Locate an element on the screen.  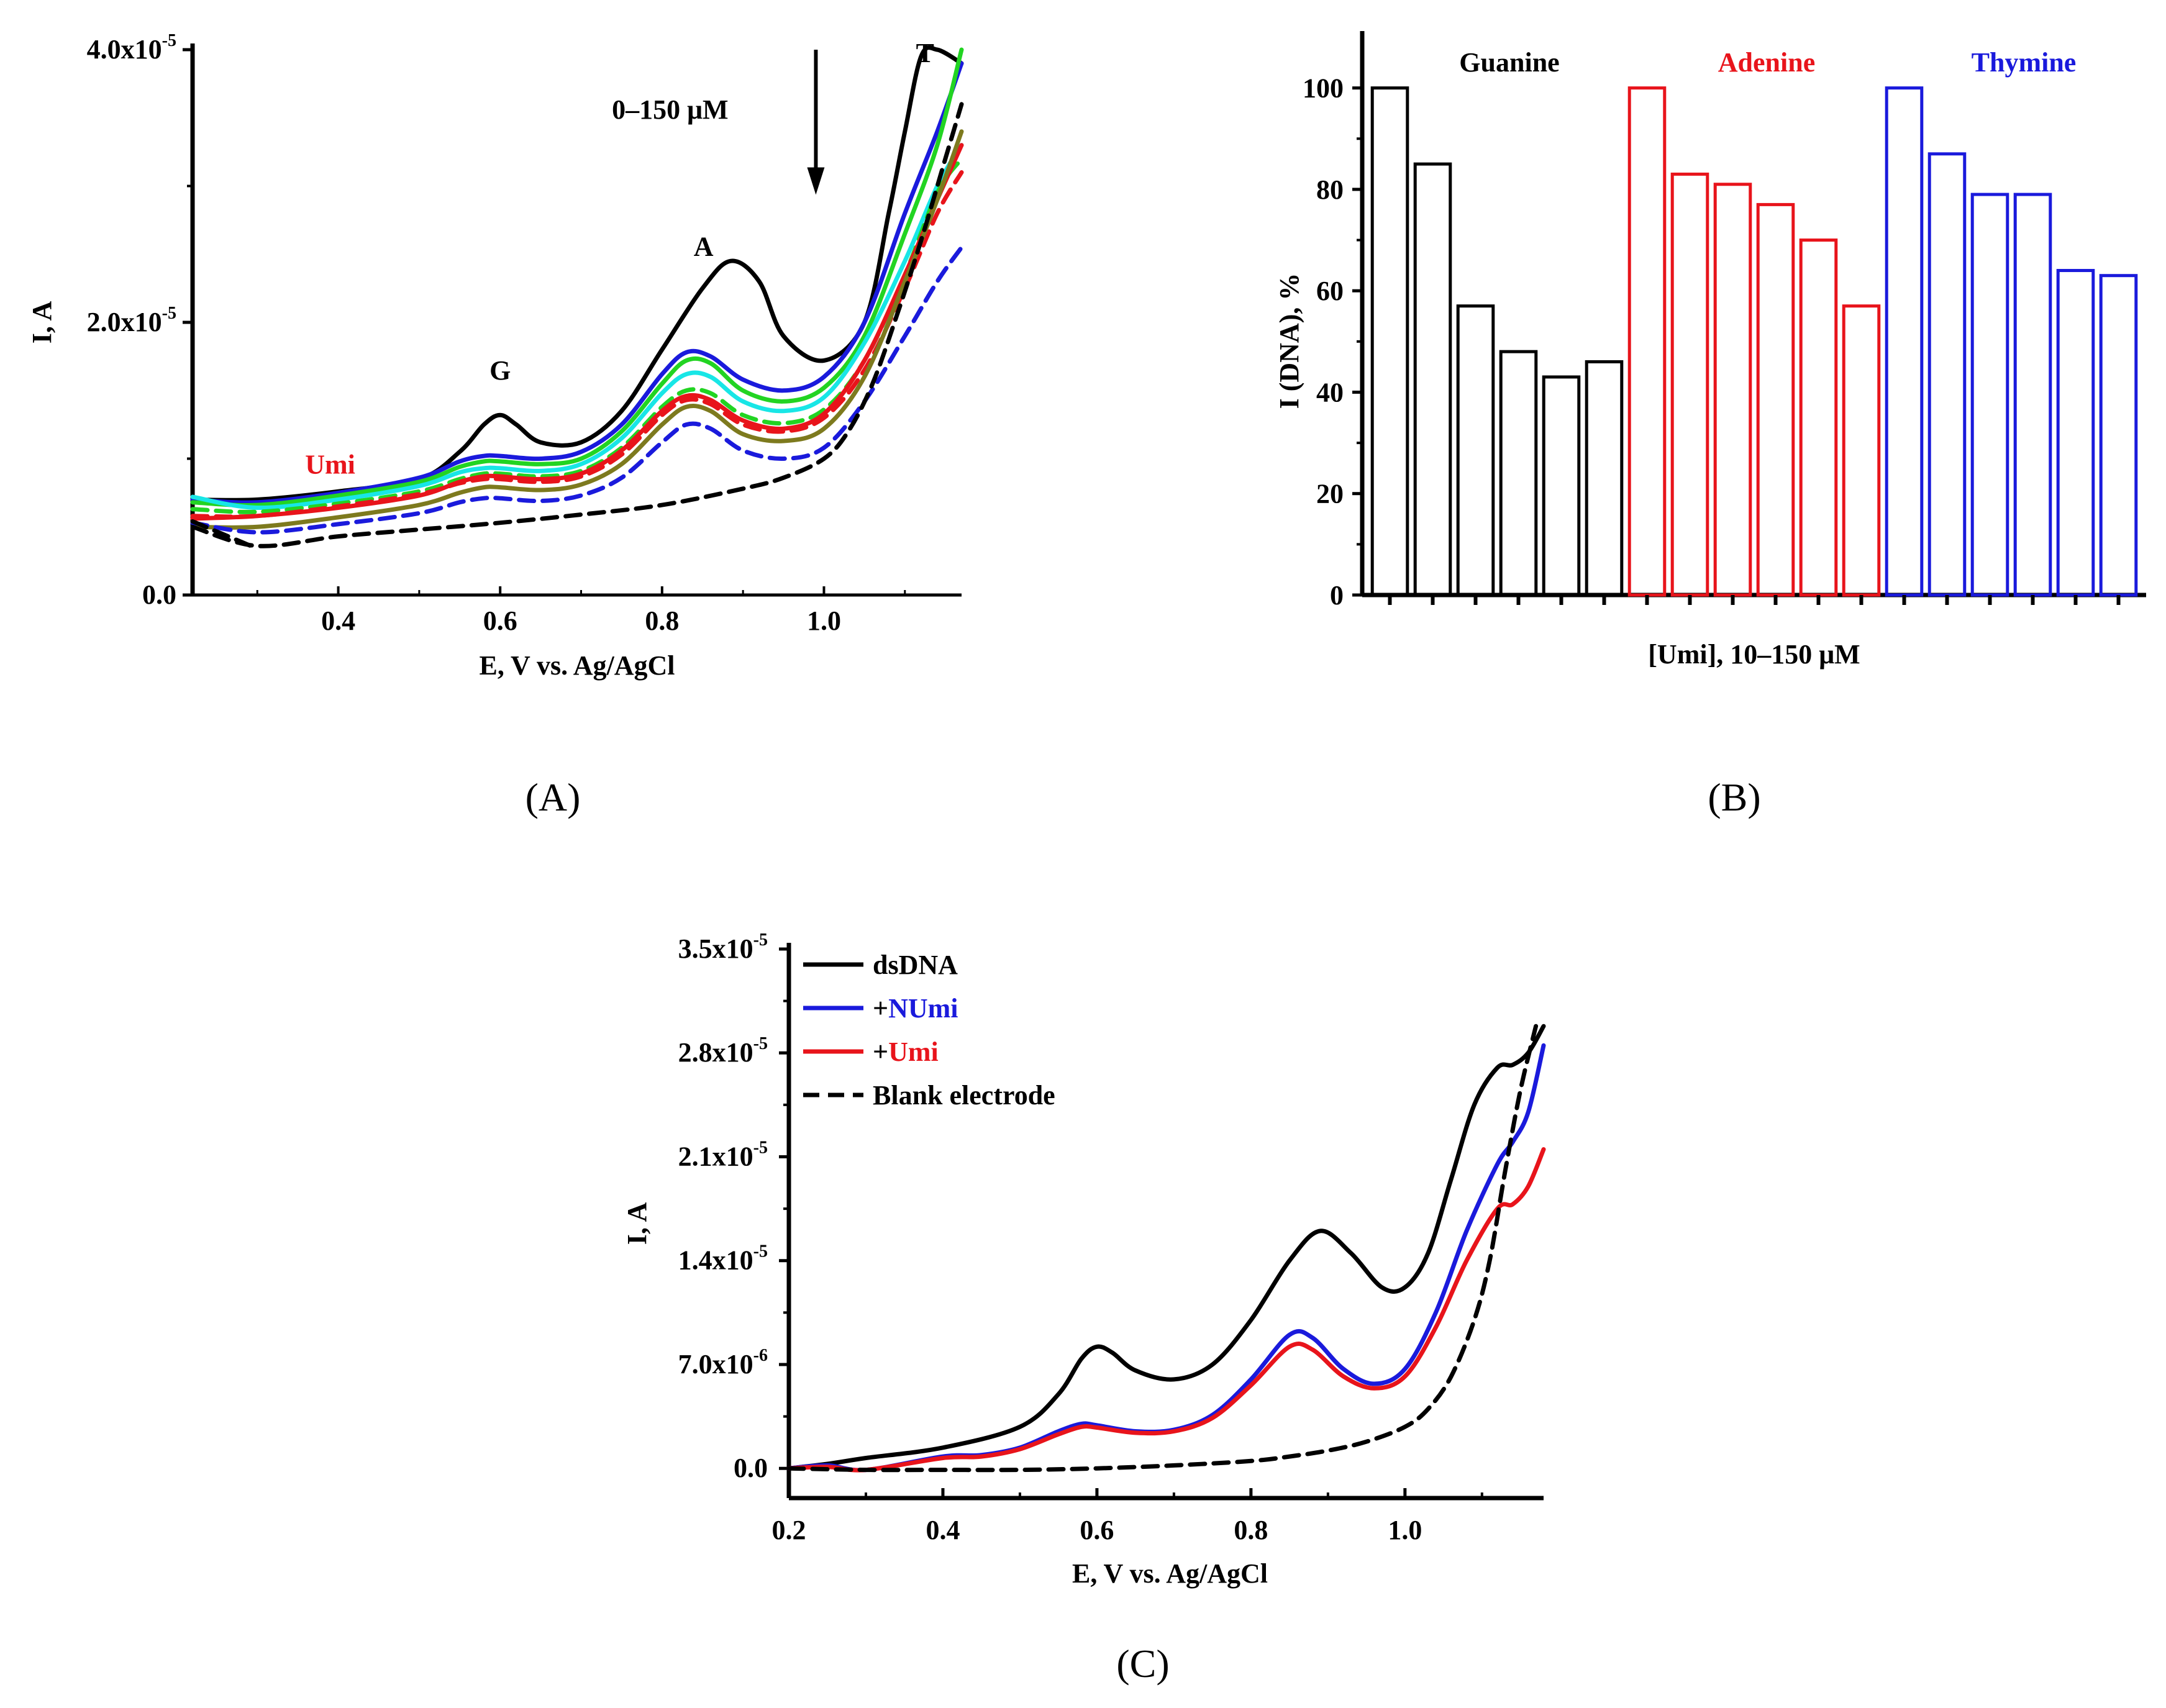
legend-label-3: +Umi is located at coordinates (906, 1052).